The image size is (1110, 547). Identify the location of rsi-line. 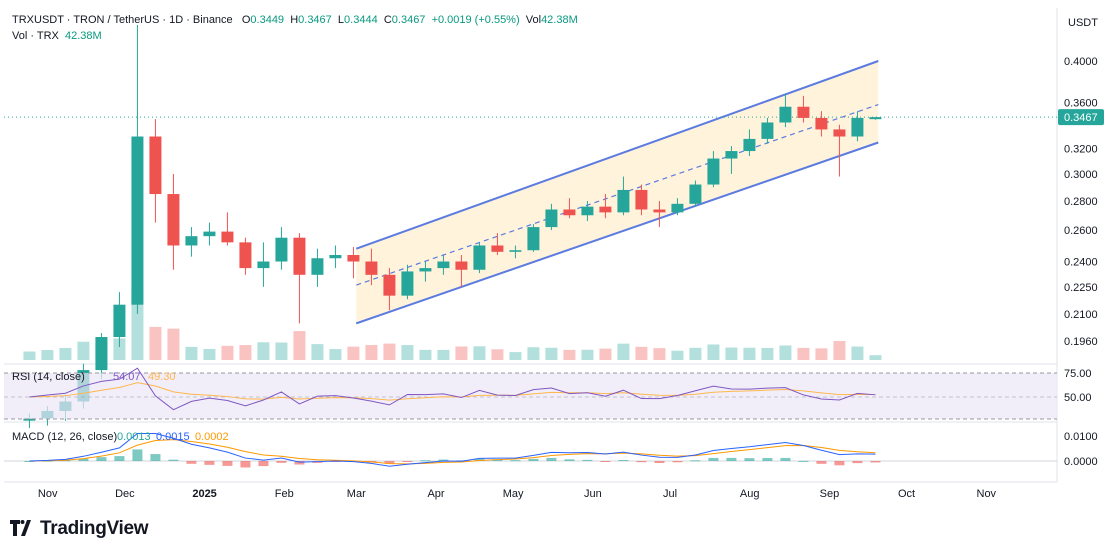
(452, 389).